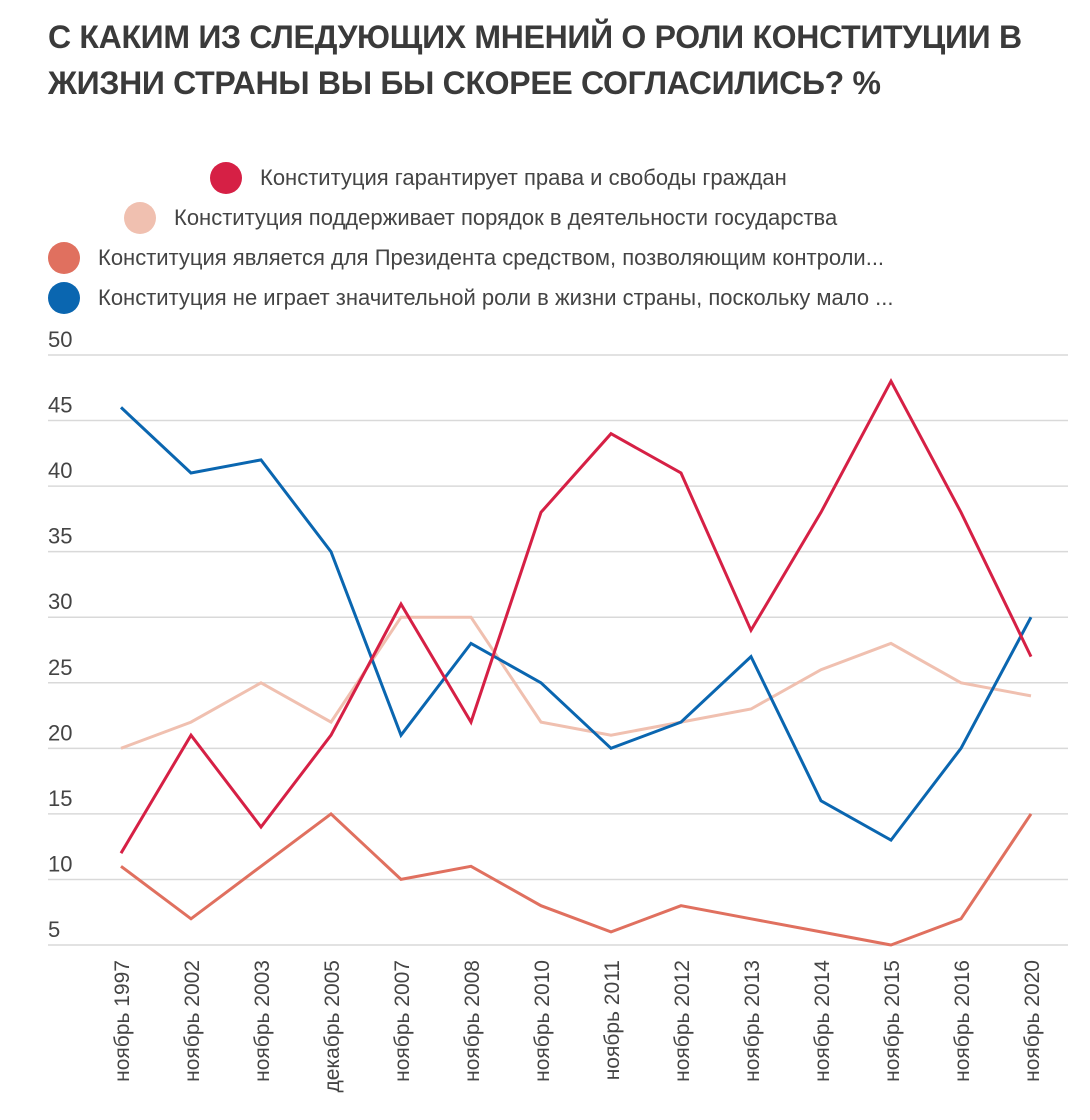  Describe the element at coordinates (122, 1021) in the screenshot. I see `x-tick-label: ноябрь 1997` at that location.